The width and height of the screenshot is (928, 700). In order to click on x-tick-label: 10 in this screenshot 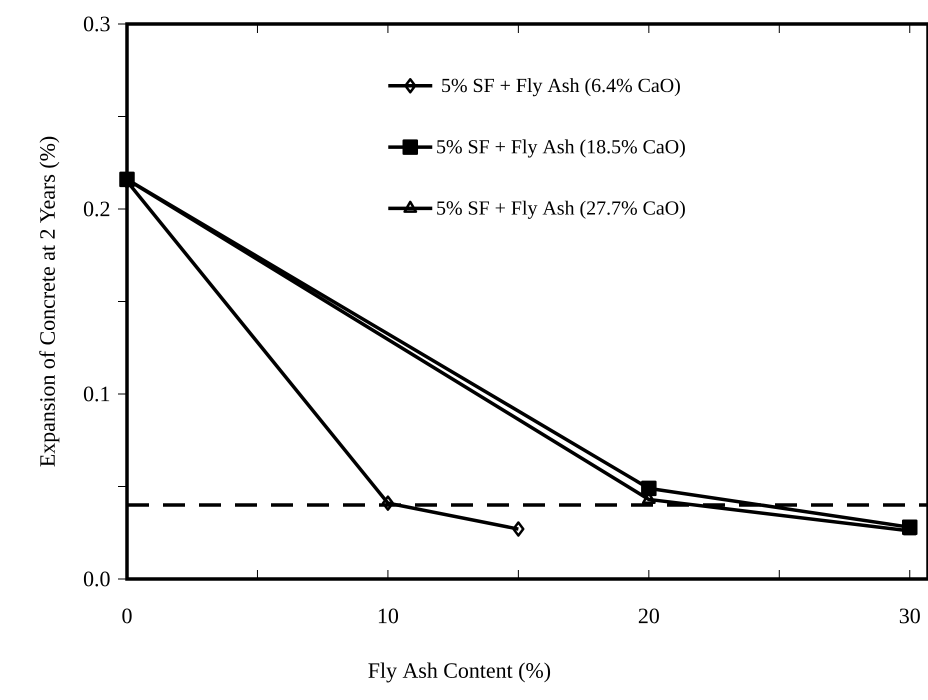, I will do `click(388, 616)`.